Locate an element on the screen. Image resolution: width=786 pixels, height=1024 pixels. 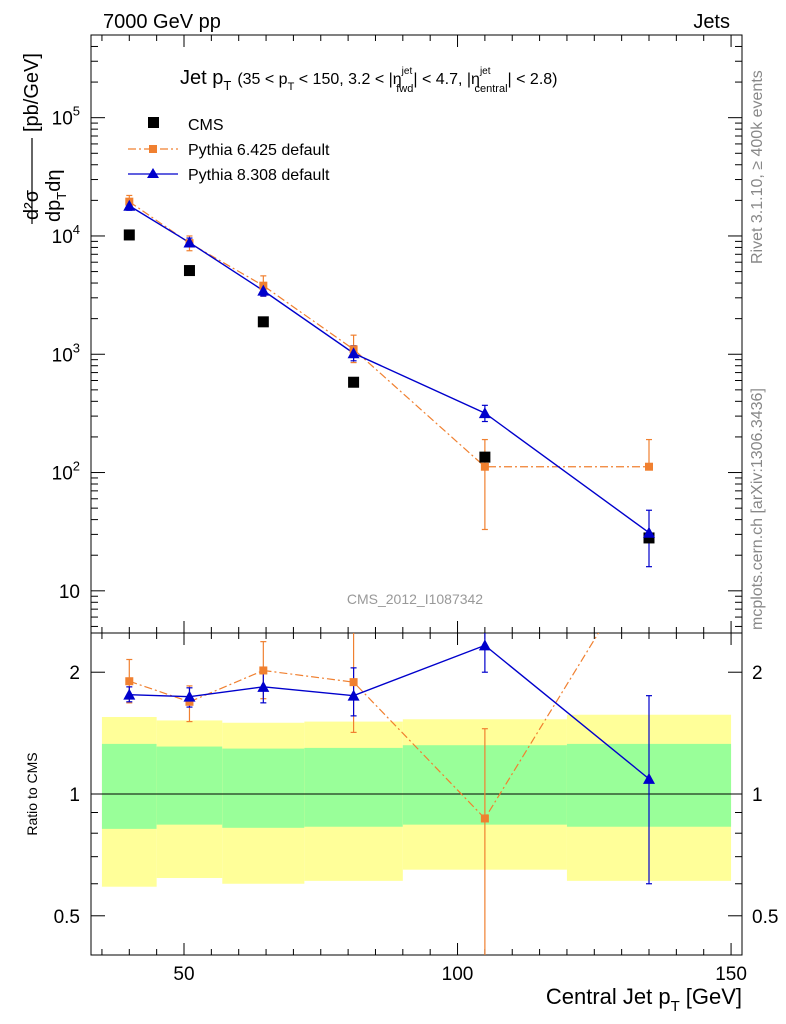
ylabel-denom-sub: T is located at coordinates (61, 196).